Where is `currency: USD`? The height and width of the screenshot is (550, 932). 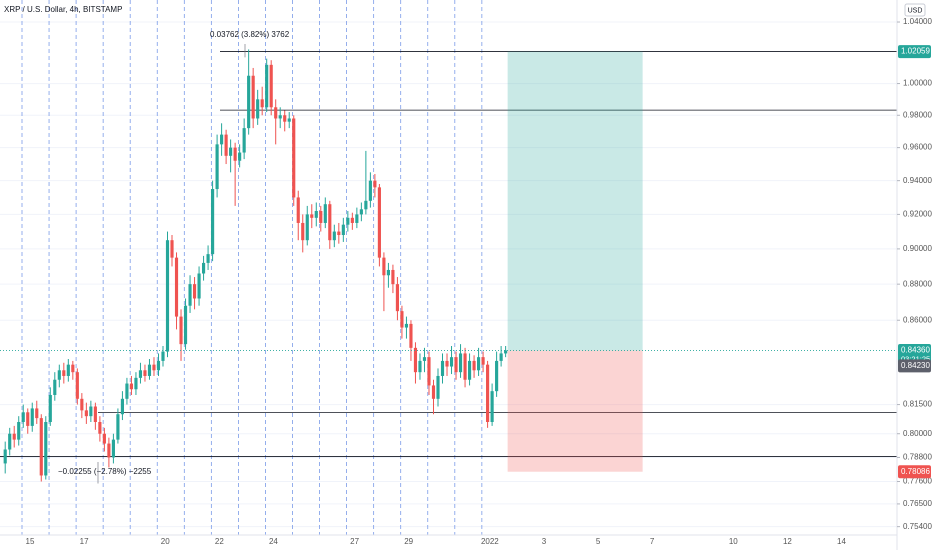
currency: USD is located at coordinates (915, 10).